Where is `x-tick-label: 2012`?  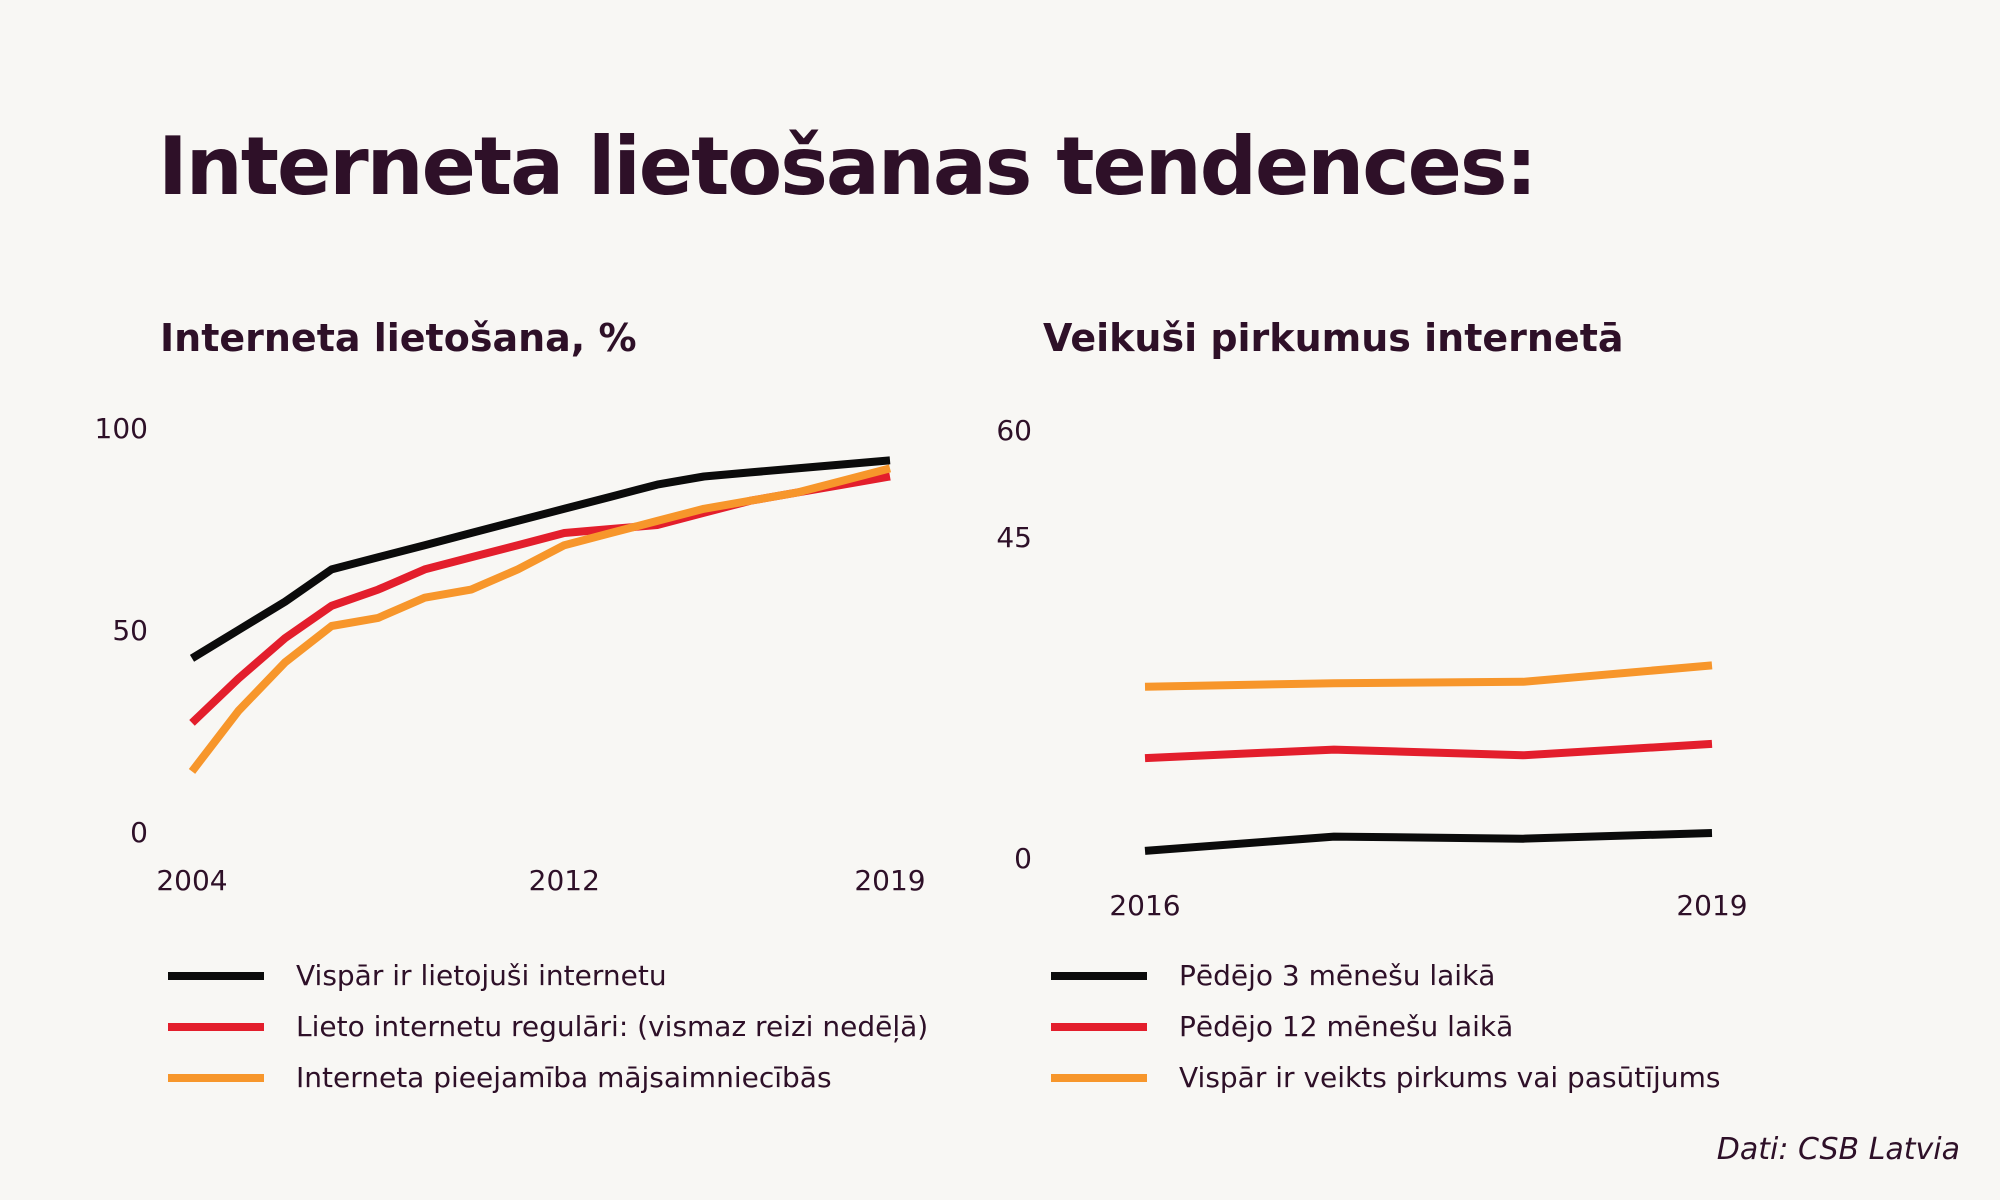 x-tick-label: 2012 is located at coordinates (564, 880).